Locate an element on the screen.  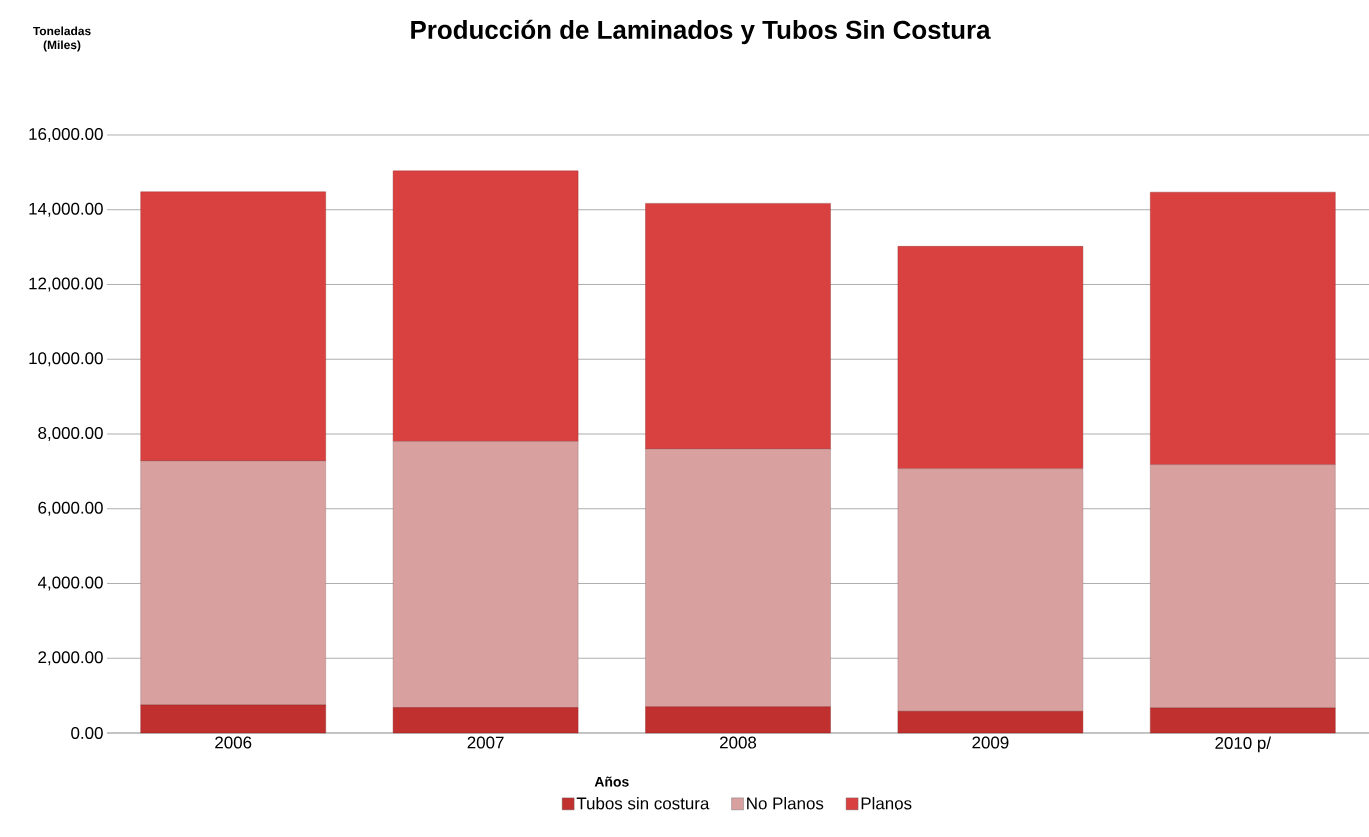
y-tick-label: 6,000.00 is located at coordinates (70, 508).